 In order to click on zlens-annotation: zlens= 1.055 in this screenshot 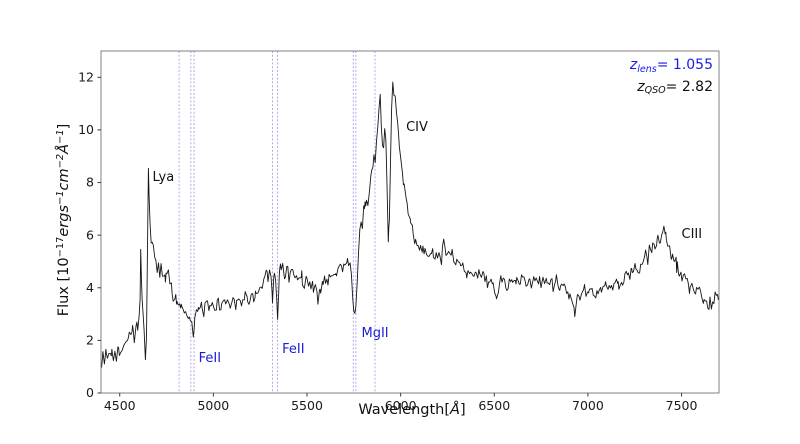, I will do `click(671, 66)`.